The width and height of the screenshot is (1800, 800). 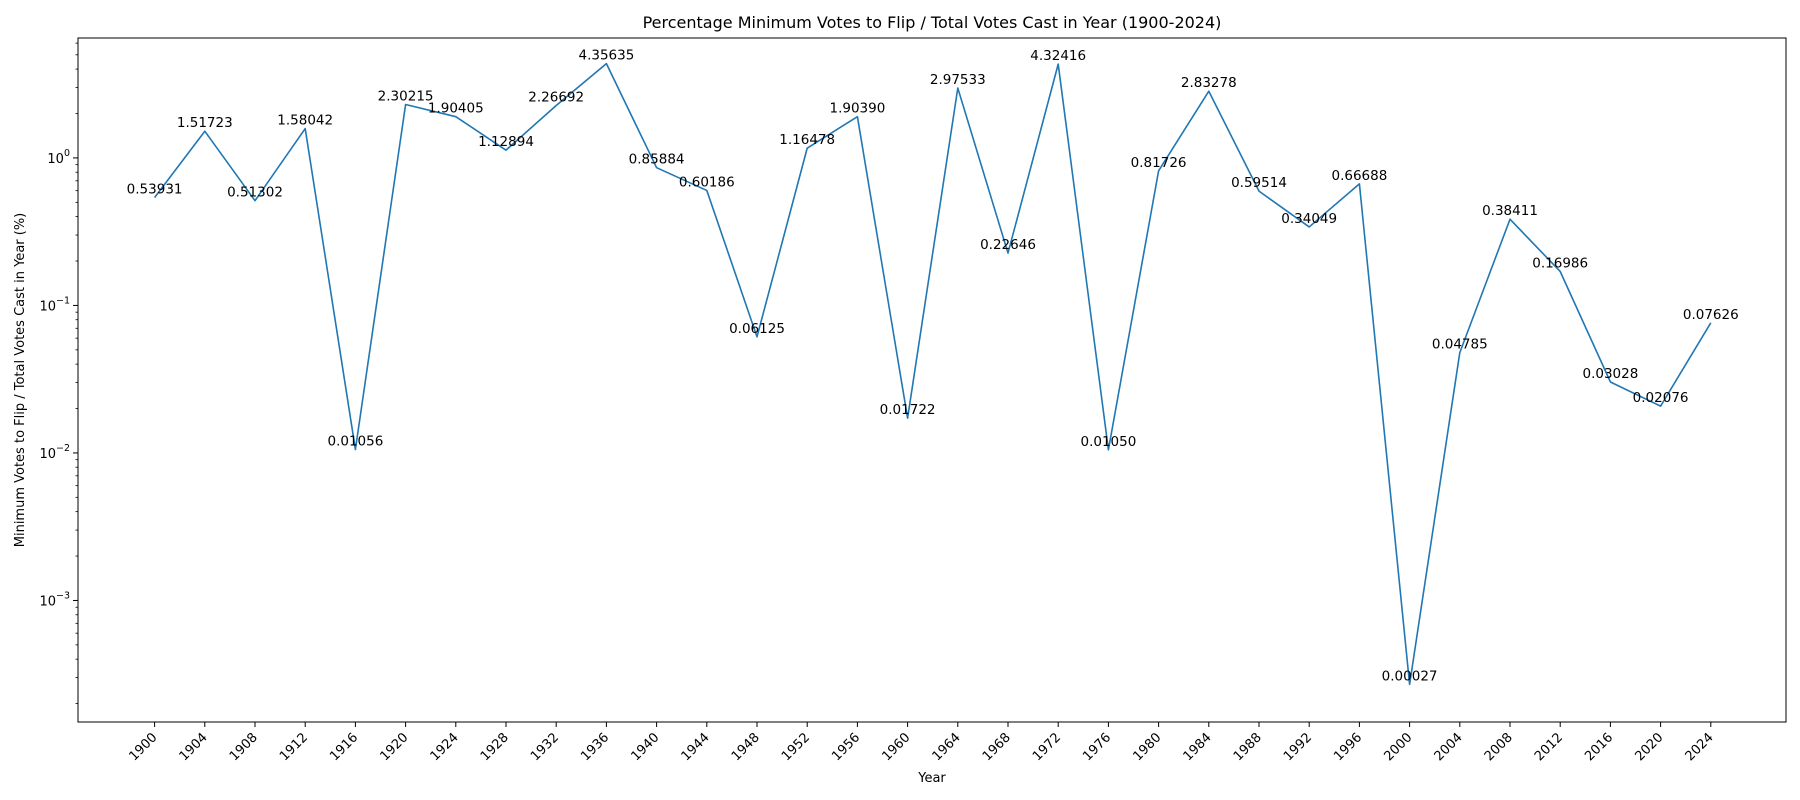 What do you see at coordinates (1298, 747) in the screenshot?
I see `x-tick-label: 1992` at bounding box center [1298, 747].